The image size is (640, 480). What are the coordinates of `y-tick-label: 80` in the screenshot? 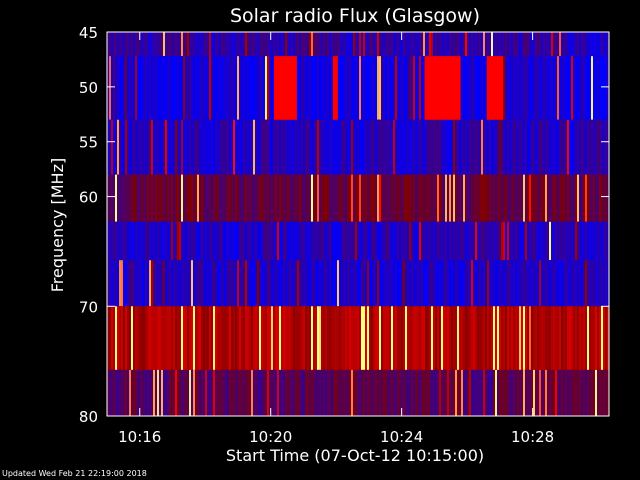 It's located at (88, 417).